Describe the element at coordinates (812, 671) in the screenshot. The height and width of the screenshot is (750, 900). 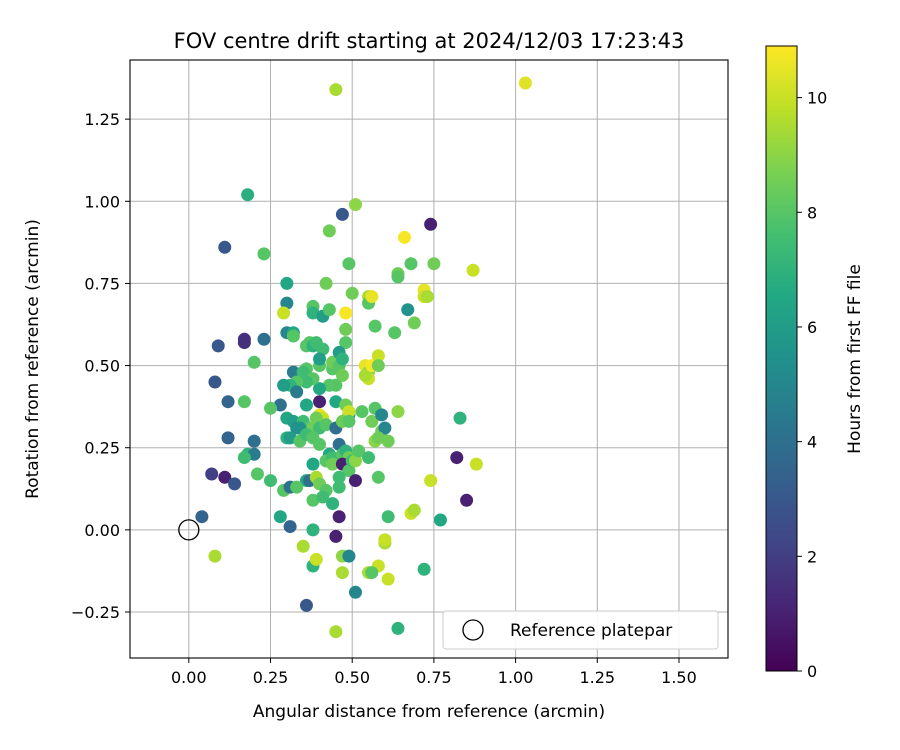
I see `colorbar-tick-label: 0` at that location.